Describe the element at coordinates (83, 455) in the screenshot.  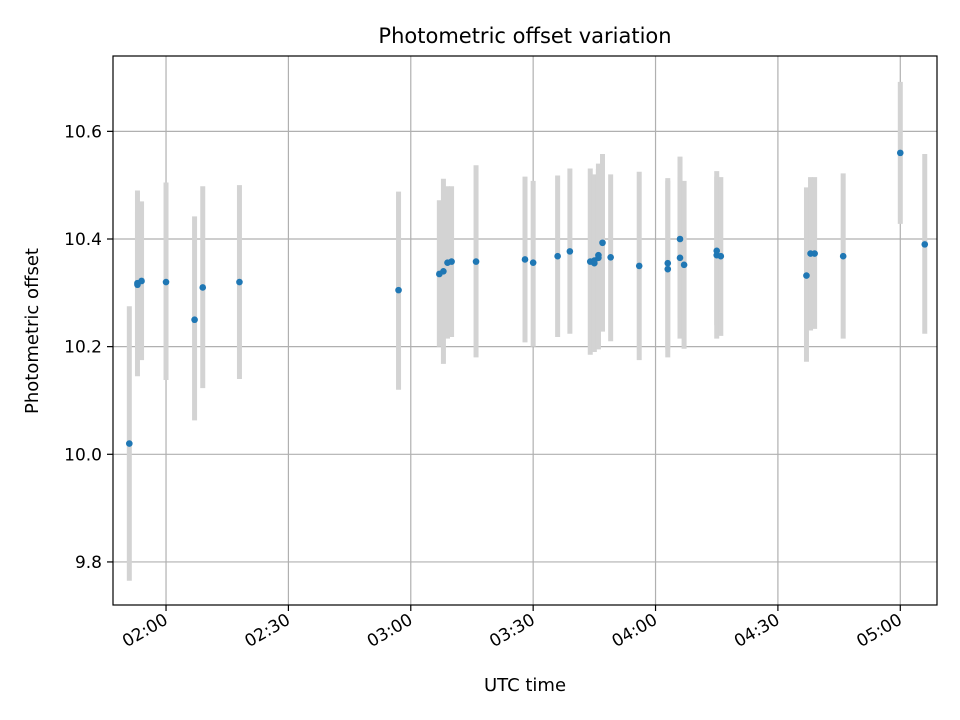
I see `y-tick-label: 10.0` at that location.